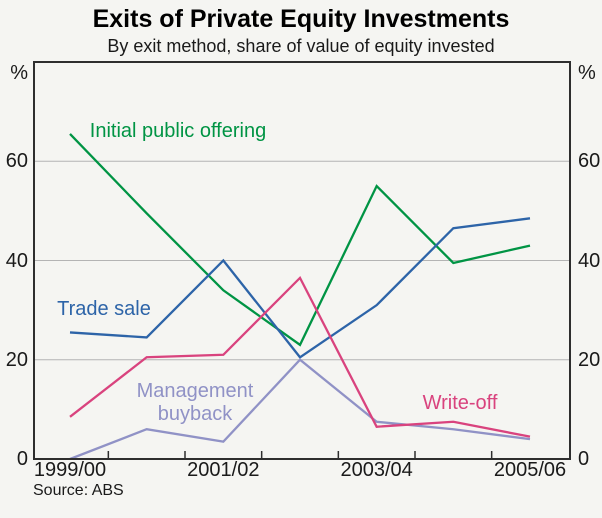 Image resolution: width=602 pixels, height=518 pixels. What do you see at coordinates (70, 470) in the screenshot?
I see `x-tick-label-1999-00: 1999/00` at bounding box center [70, 470].